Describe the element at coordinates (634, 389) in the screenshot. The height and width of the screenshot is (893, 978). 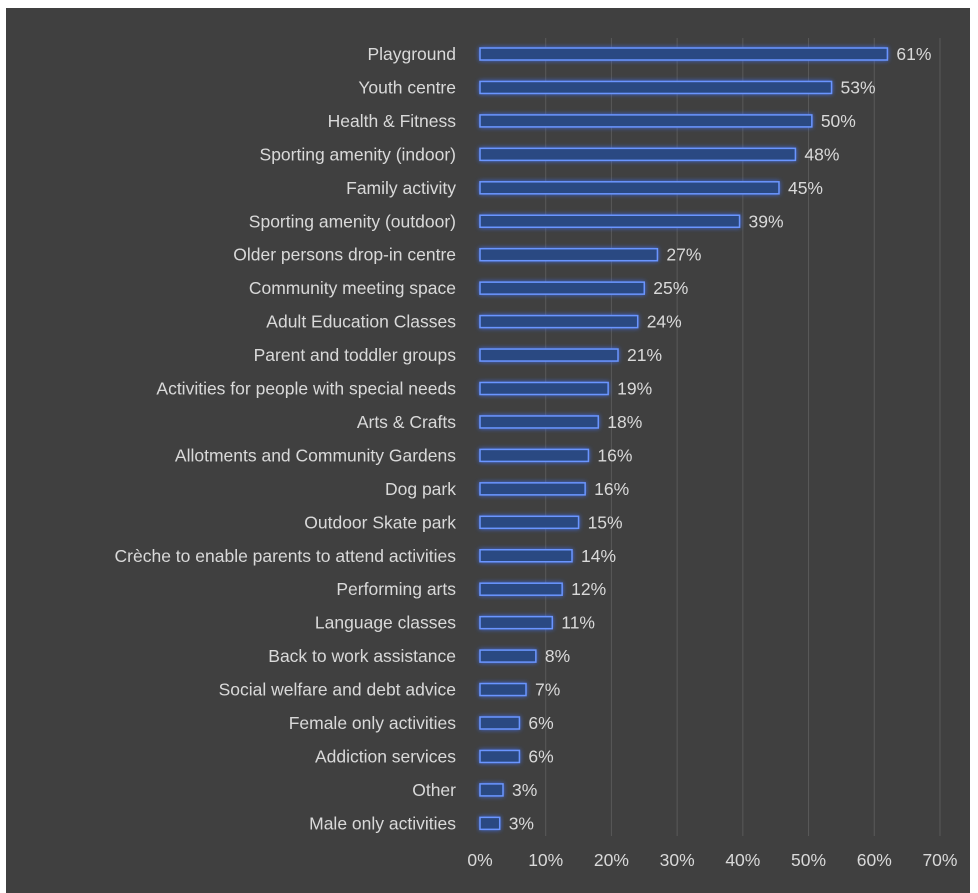
I see `data-label: 19%` at that location.